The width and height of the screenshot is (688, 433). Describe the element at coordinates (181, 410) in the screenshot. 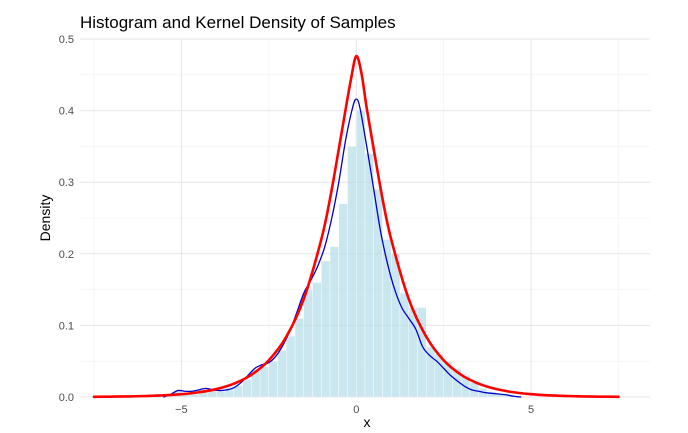

I see `x-tick-label-0: −5` at that location.